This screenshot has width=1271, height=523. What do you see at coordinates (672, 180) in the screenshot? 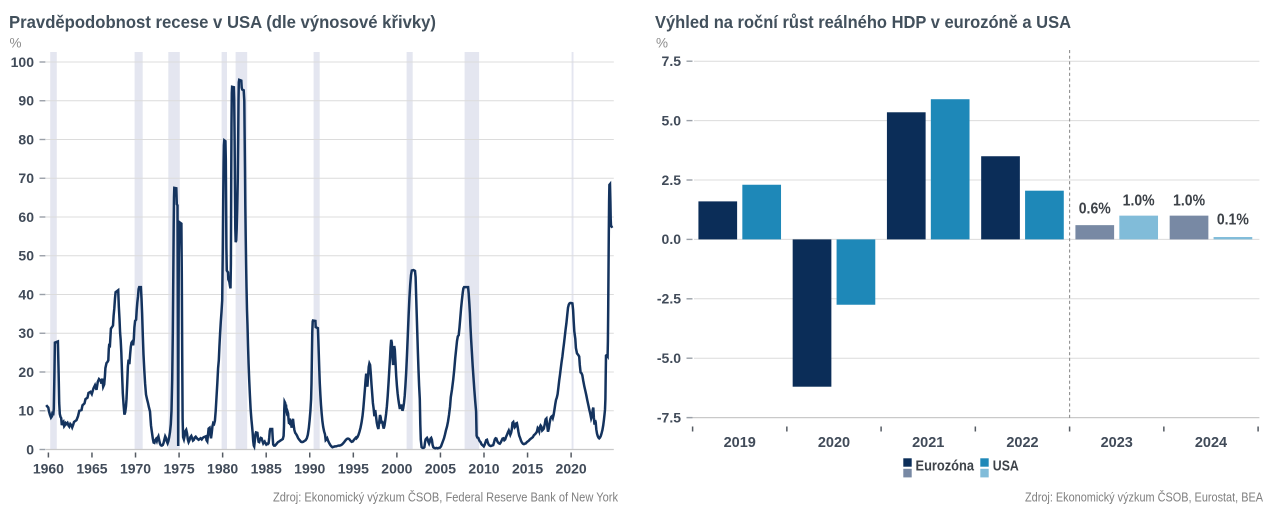
I see `svg-text: 2.5` at bounding box center [672, 180].